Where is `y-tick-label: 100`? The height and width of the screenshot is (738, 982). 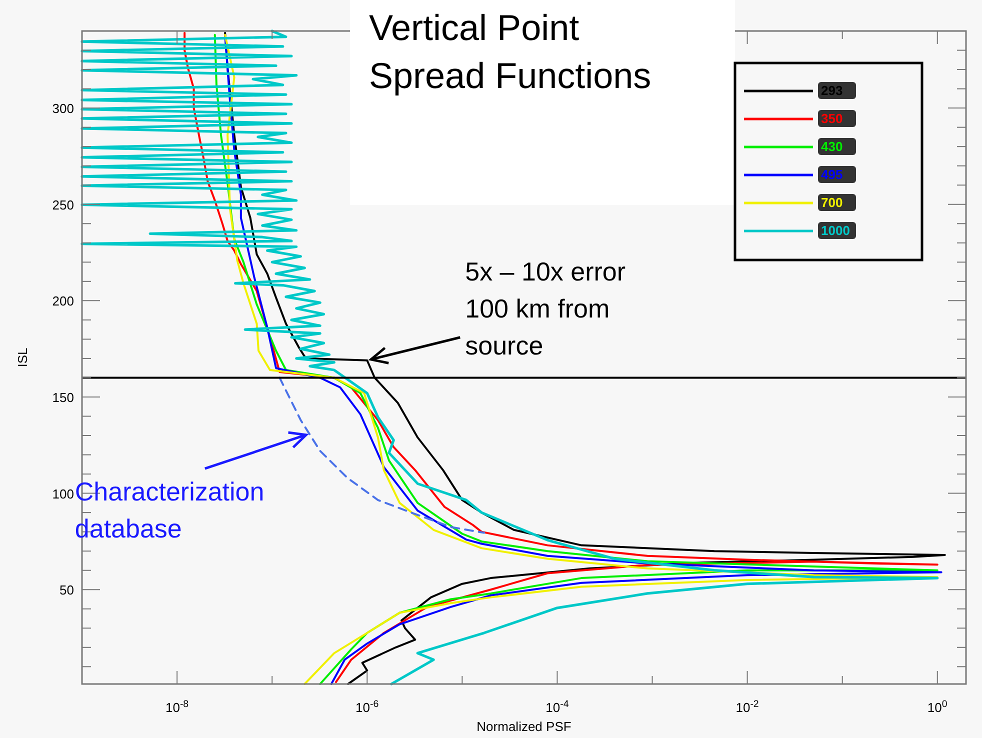 y-tick-label: 100 is located at coordinates (63, 494).